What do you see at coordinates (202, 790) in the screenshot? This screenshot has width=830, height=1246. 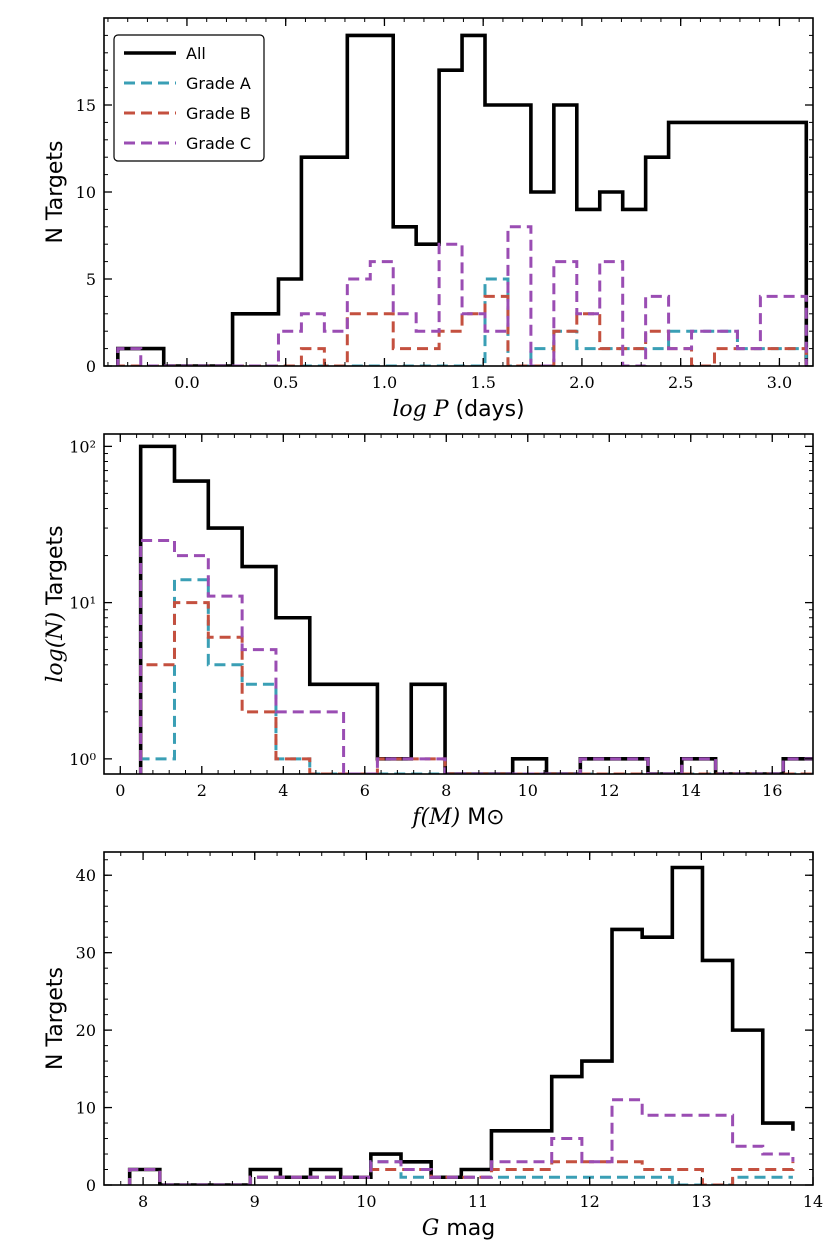 I see `x-tick-label: 2` at bounding box center [202, 790].